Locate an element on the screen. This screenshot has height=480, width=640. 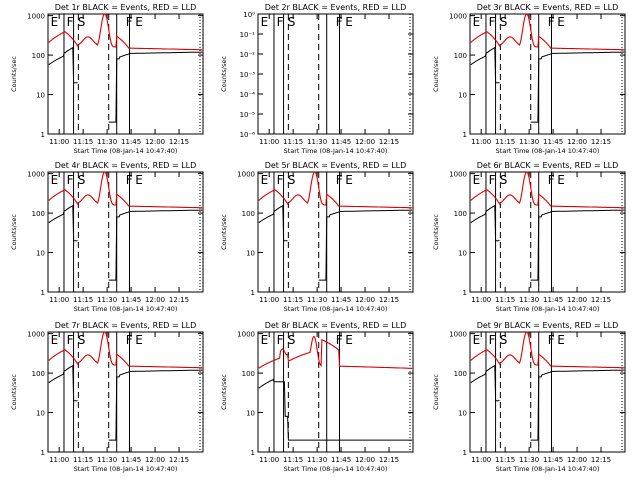
chart-title: Det 1r BLACK = Events, RED = LLD is located at coordinates (126, 7).